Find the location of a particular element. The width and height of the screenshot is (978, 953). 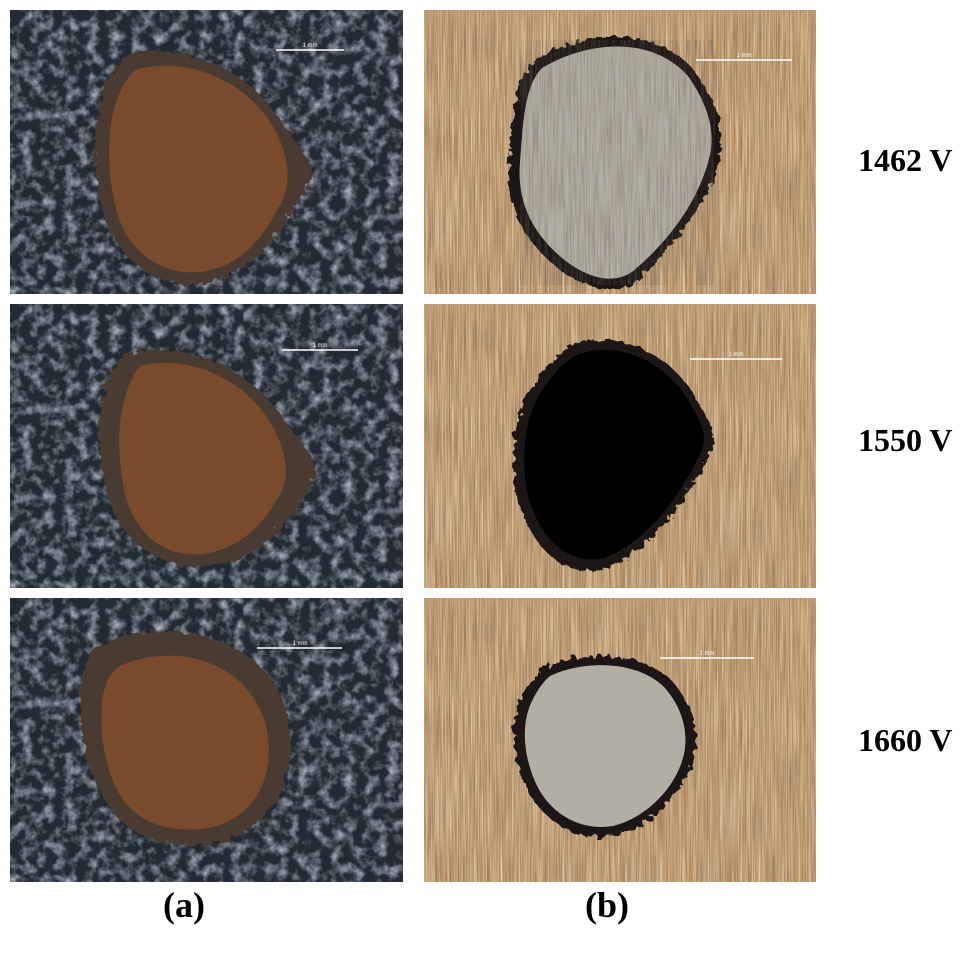

metal-micrograph-1660v: 1 mm is located at coordinates (620, 740).